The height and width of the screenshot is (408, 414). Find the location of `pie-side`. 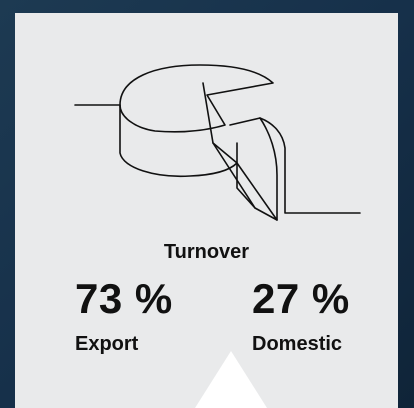

pie-side is located at coordinates (178, 141).